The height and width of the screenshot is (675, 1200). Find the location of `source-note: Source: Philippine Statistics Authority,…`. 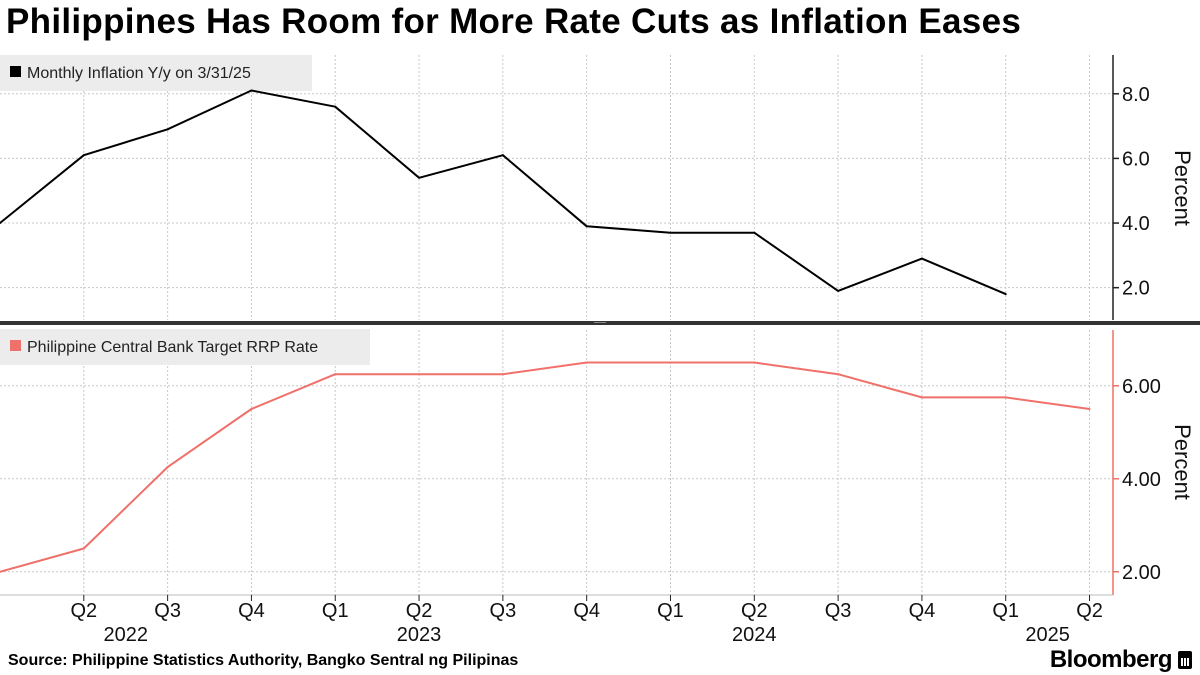

source-note: Source: Philippine Statistics Authority,… is located at coordinates (263, 660).